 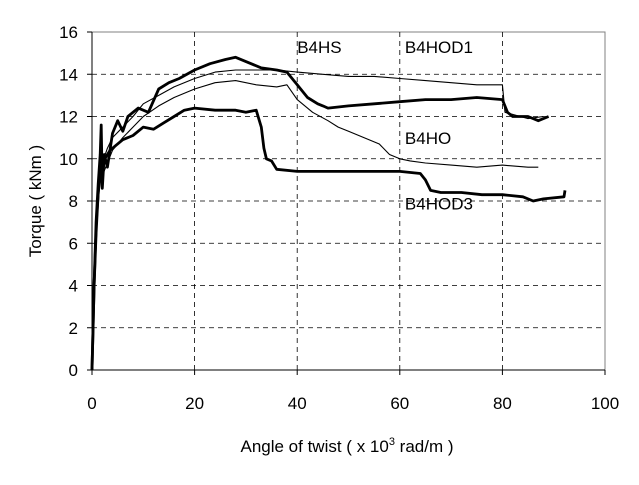 I want to click on annotation-label: B4HOD3, so click(x=439, y=203).